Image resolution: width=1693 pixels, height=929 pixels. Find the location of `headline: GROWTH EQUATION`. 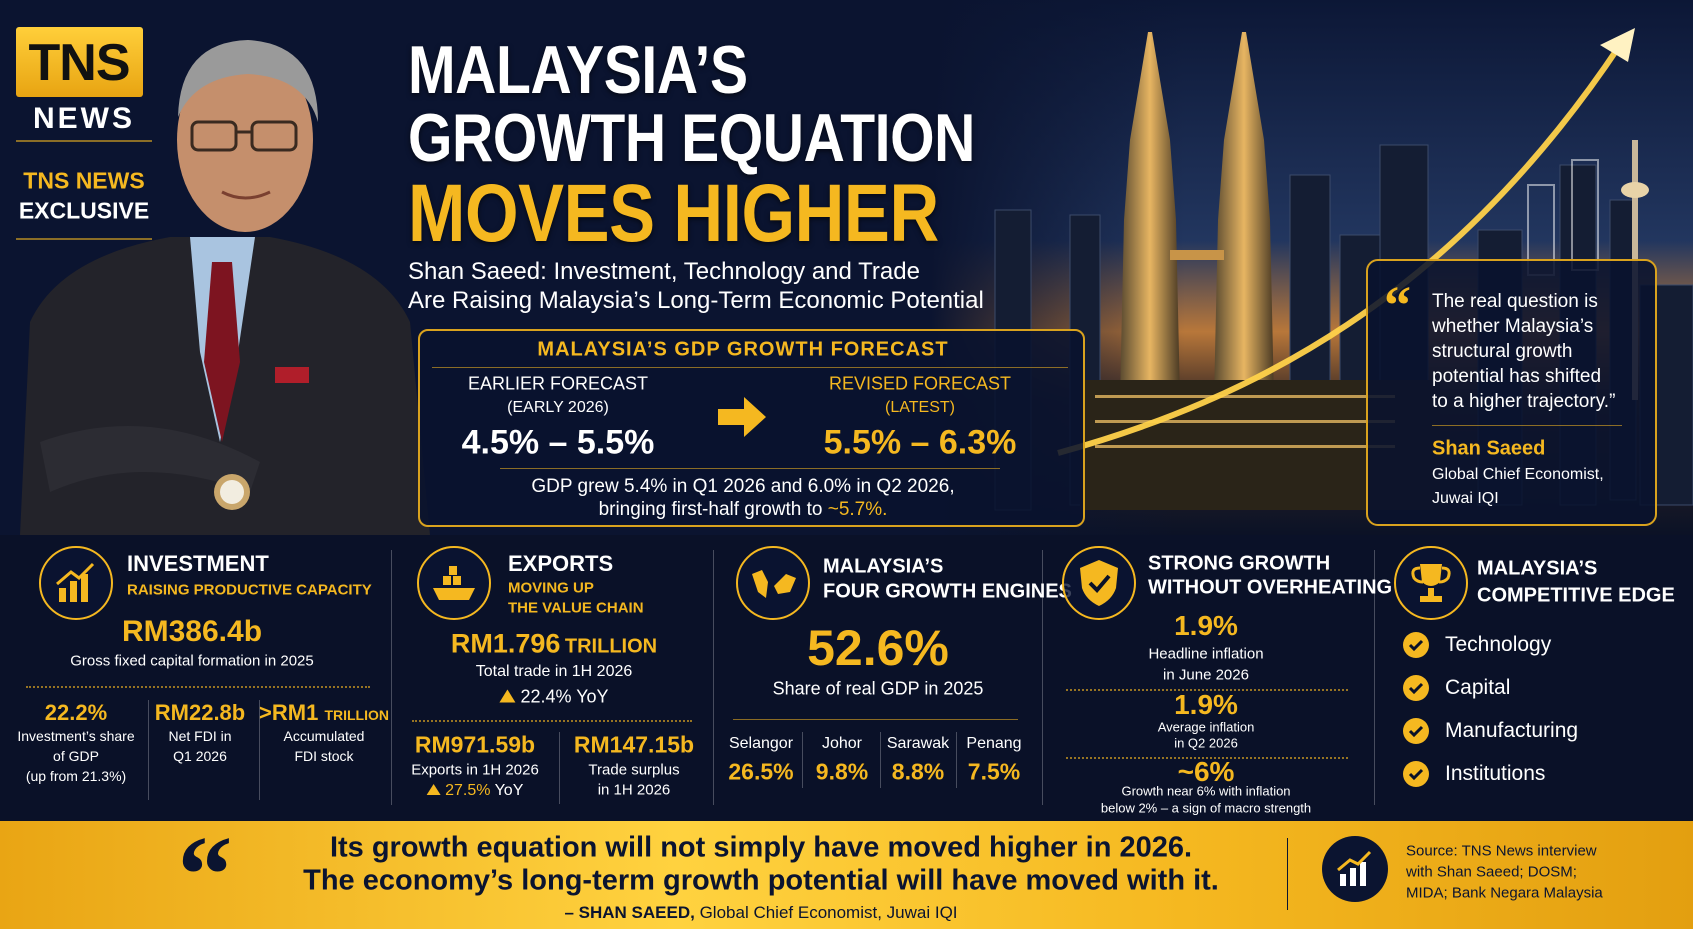

headline: GROWTH EQUATION is located at coordinates (691, 138).